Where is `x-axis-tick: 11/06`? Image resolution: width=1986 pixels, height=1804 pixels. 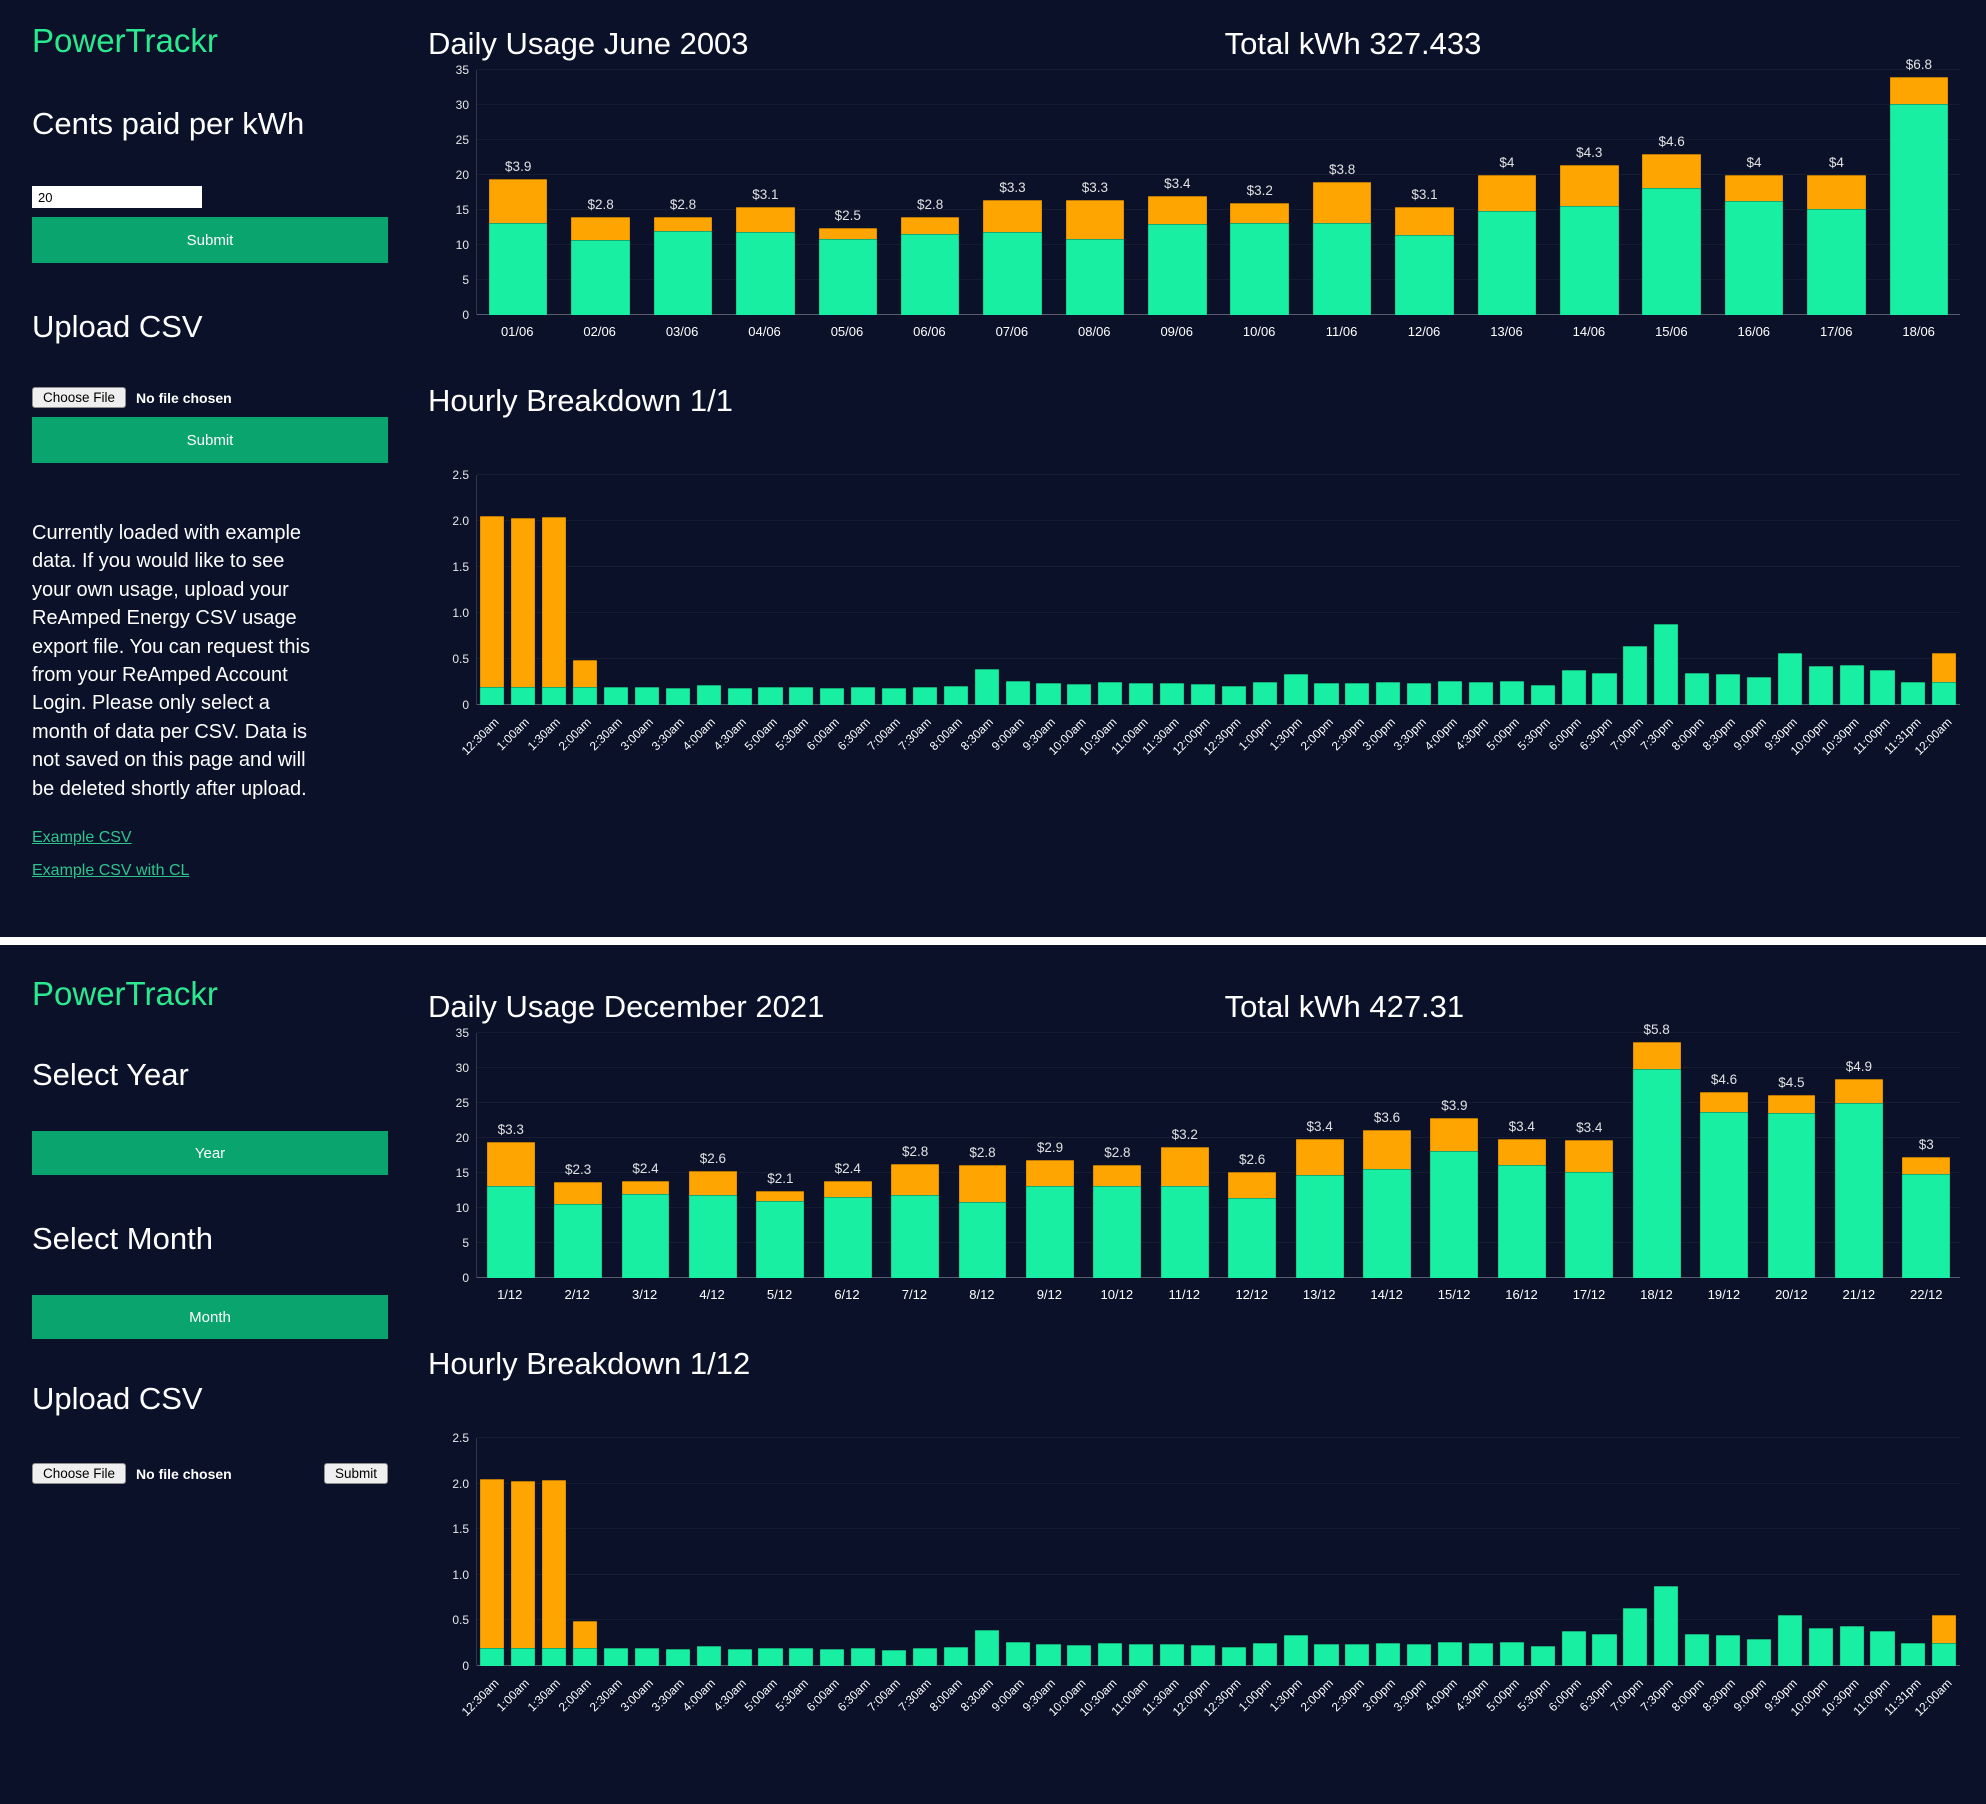
x-axis-tick: 11/06 is located at coordinates (1341, 331).